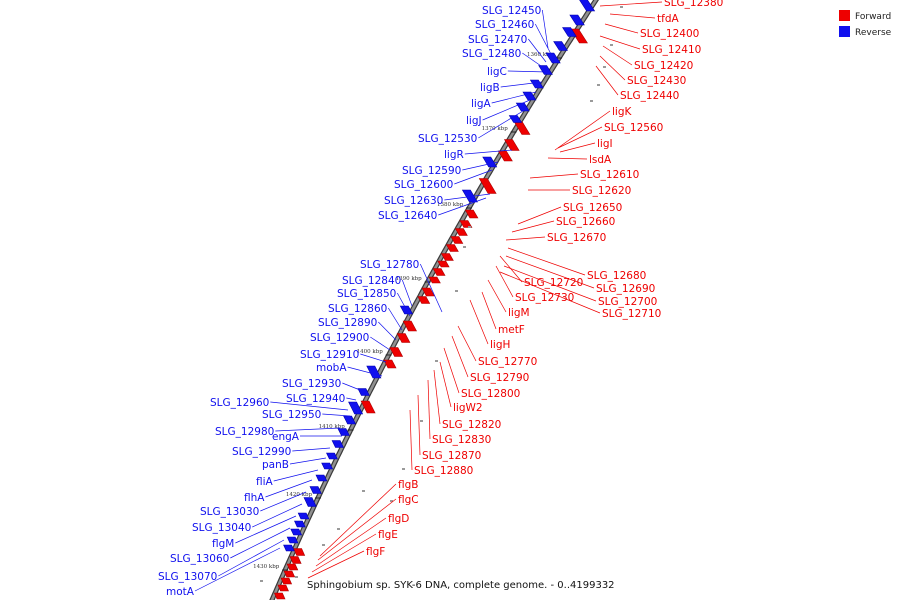  I want to click on reverse-gene-label: SLG_13030, so click(229, 512).